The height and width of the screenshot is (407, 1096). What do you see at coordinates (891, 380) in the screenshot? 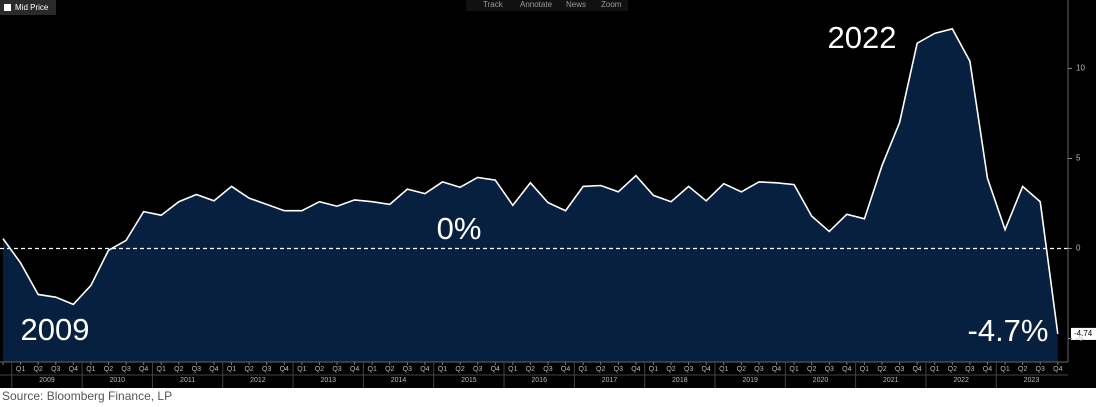
I see `year-label: 2021` at bounding box center [891, 380].